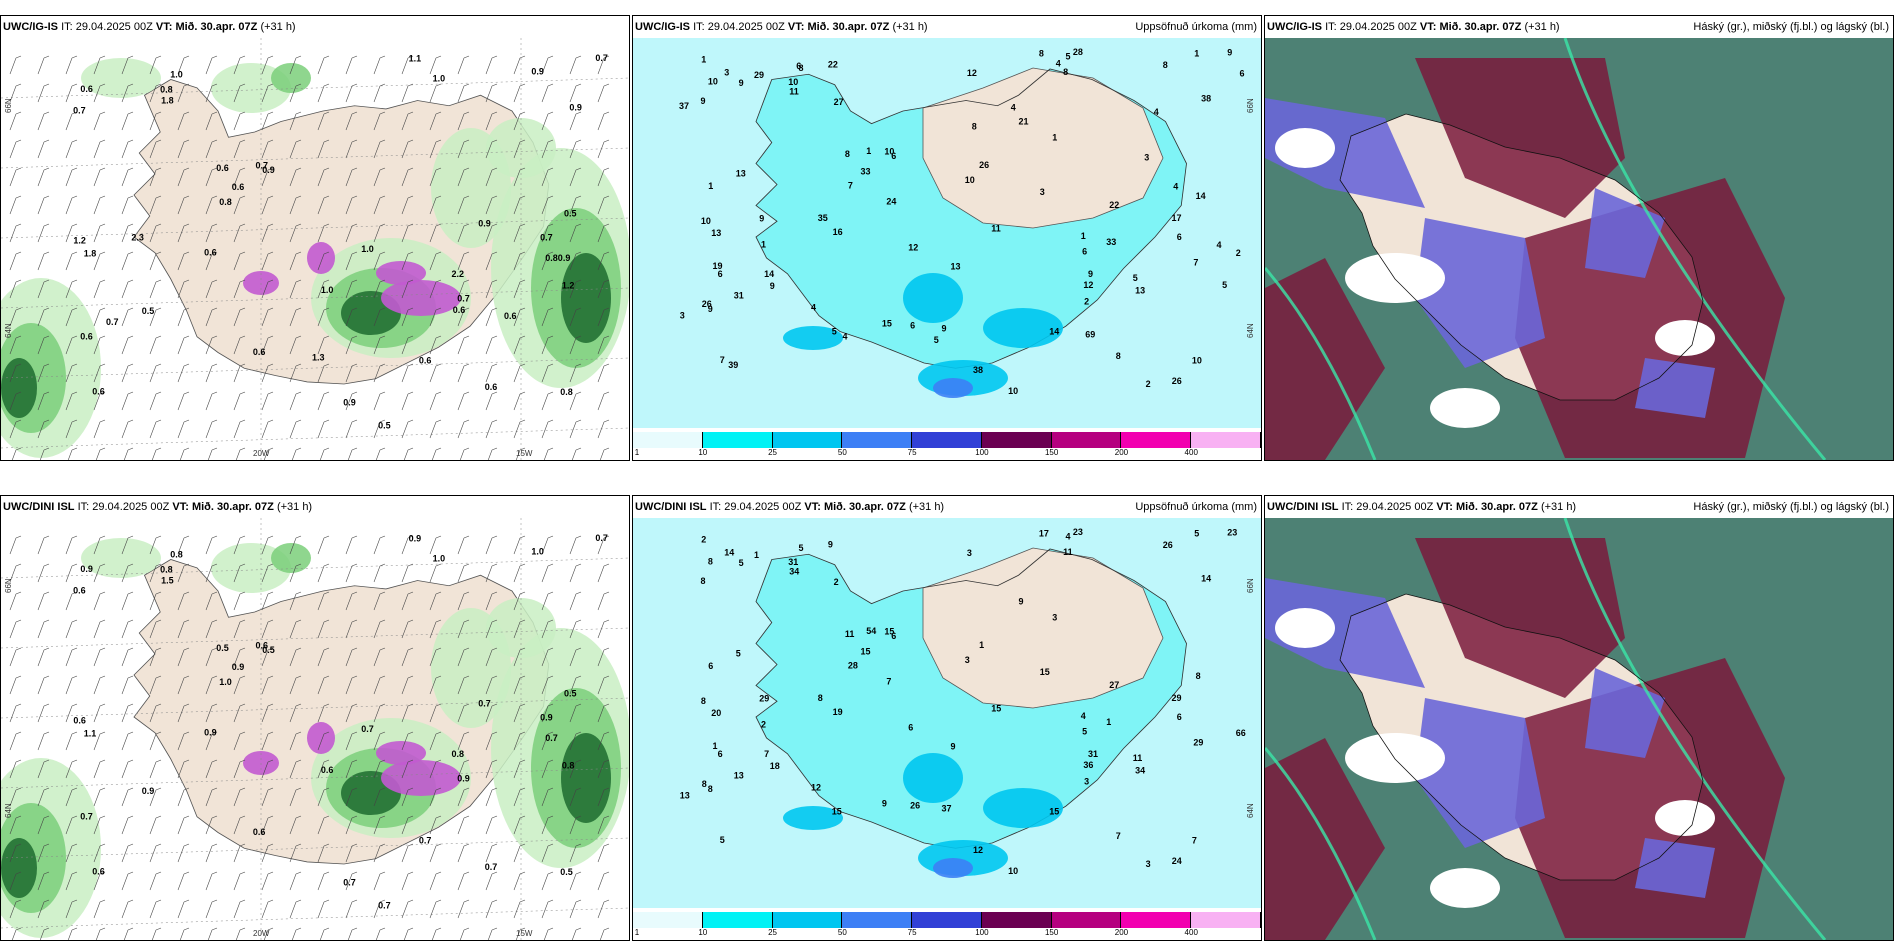 Image resolution: width=1900 pixels, height=950 pixels. What do you see at coordinates (766, 754) in the screenshot?
I see `value-label: 7` at bounding box center [766, 754].